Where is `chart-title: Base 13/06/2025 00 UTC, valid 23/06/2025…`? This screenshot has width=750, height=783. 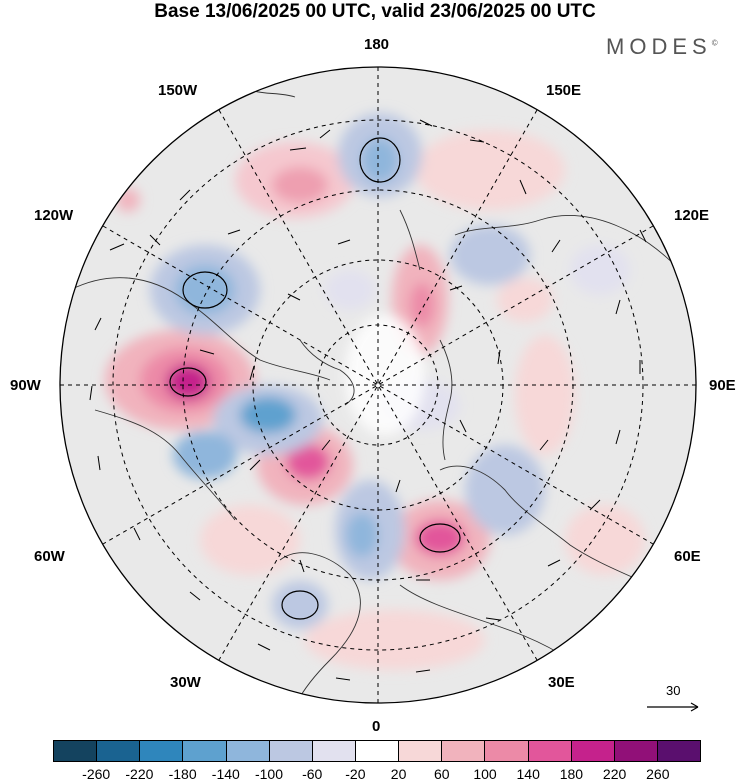 chart-title: Base 13/06/2025 00 UTC, valid 23/06/2025… is located at coordinates (375, 11).